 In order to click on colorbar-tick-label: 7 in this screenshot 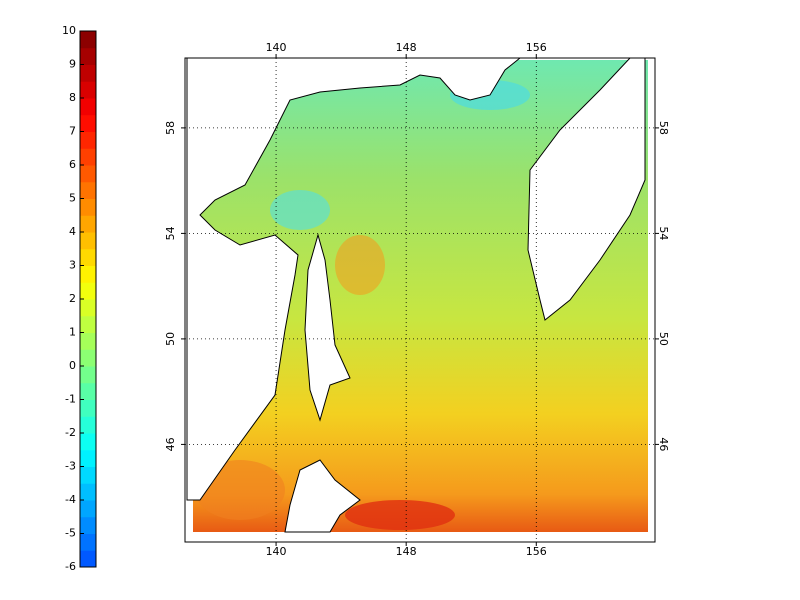, I will do `click(72, 131)`.